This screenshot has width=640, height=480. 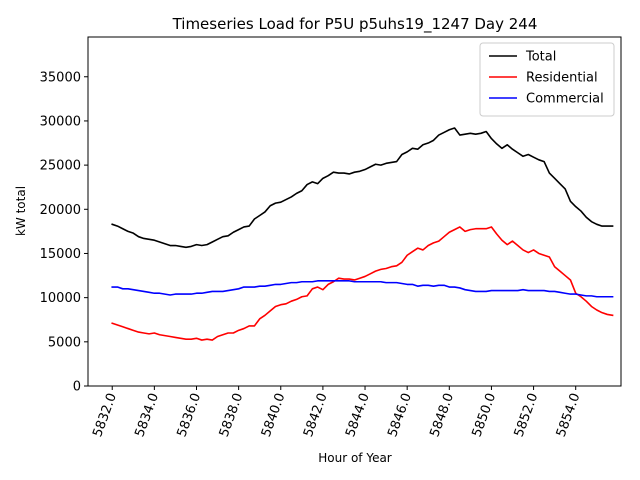 What do you see at coordinates (190, 415) in the screenshot?
I see `x-tick-label: 5836.0` at bounding box center [190, 415].